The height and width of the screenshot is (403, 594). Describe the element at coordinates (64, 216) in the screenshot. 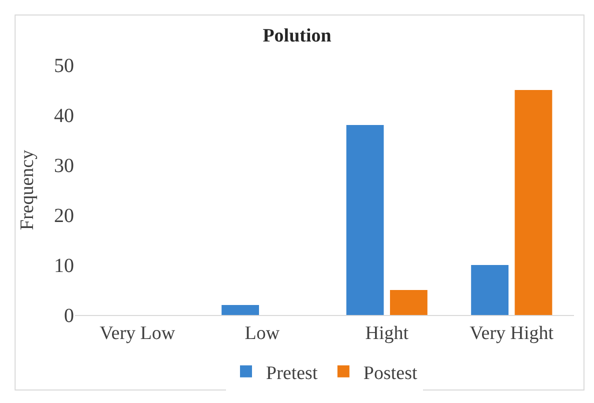

I see `y-tick-label: 20` at that location.